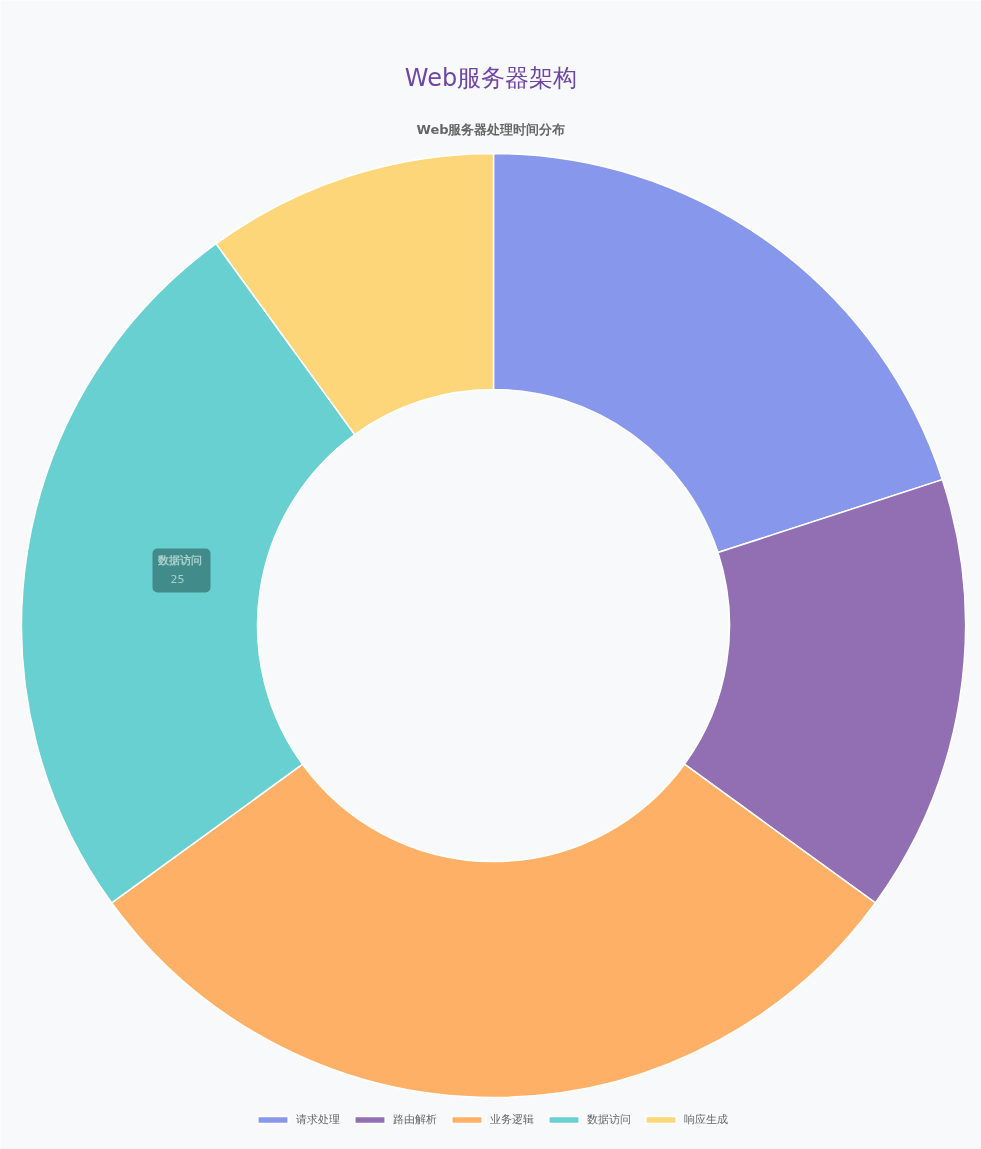 The width and height of the screenshot is (981, 1149). What do you see at coordinates (318, 1119) in the screenshot?
I see `legend-label: 请求处理` at bounding box center [318, 1119].